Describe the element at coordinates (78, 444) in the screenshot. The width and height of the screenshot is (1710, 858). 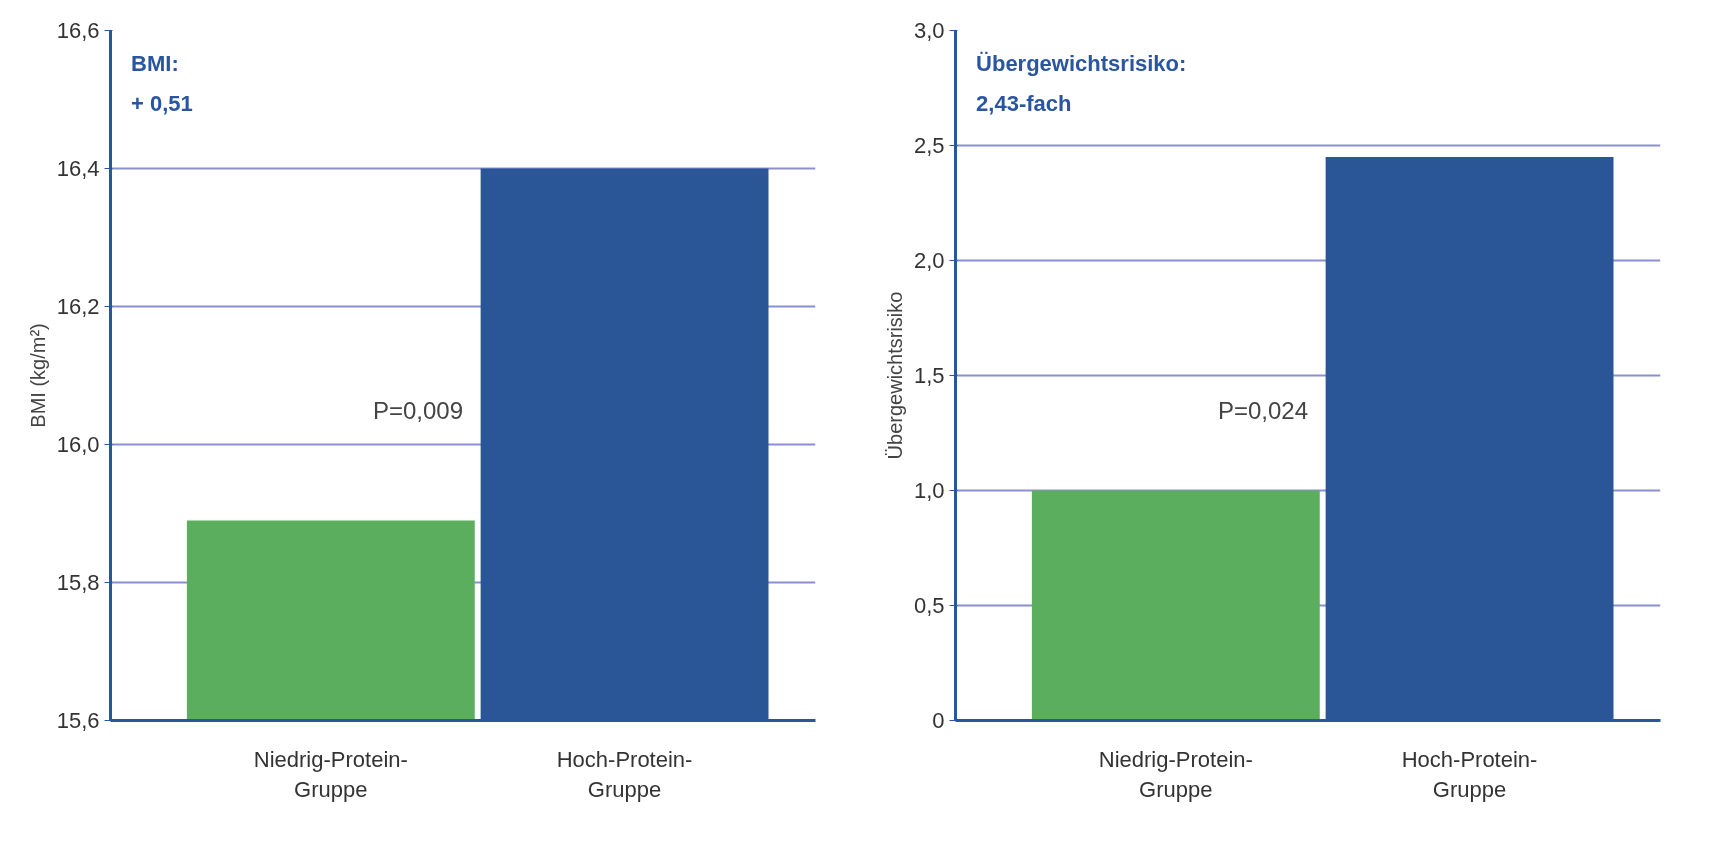
I see `y-tick-label: 16,0` at that location.